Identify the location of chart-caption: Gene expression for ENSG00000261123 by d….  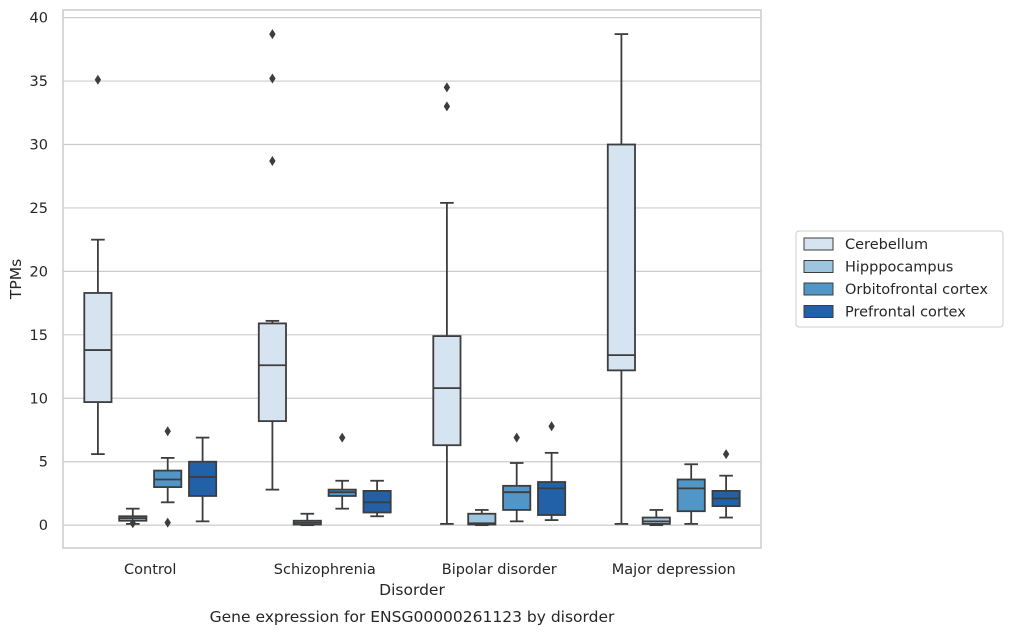
(412, 617).